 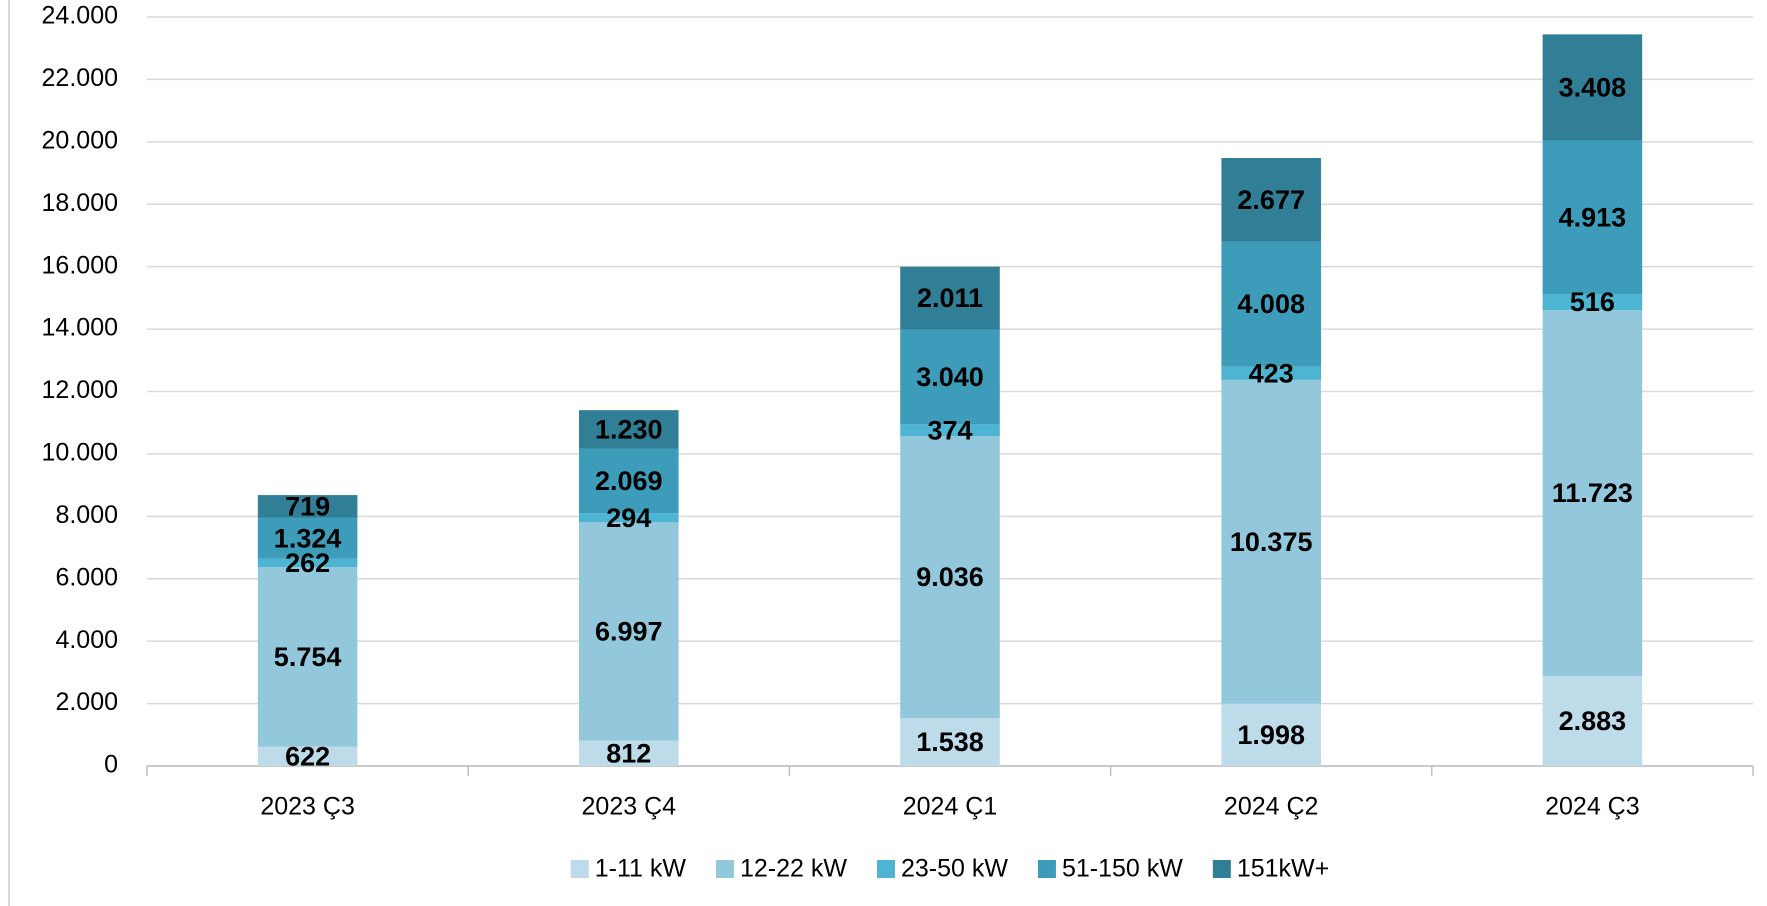 I want to click on data-label: 6.997, so click(x=629, y=632).